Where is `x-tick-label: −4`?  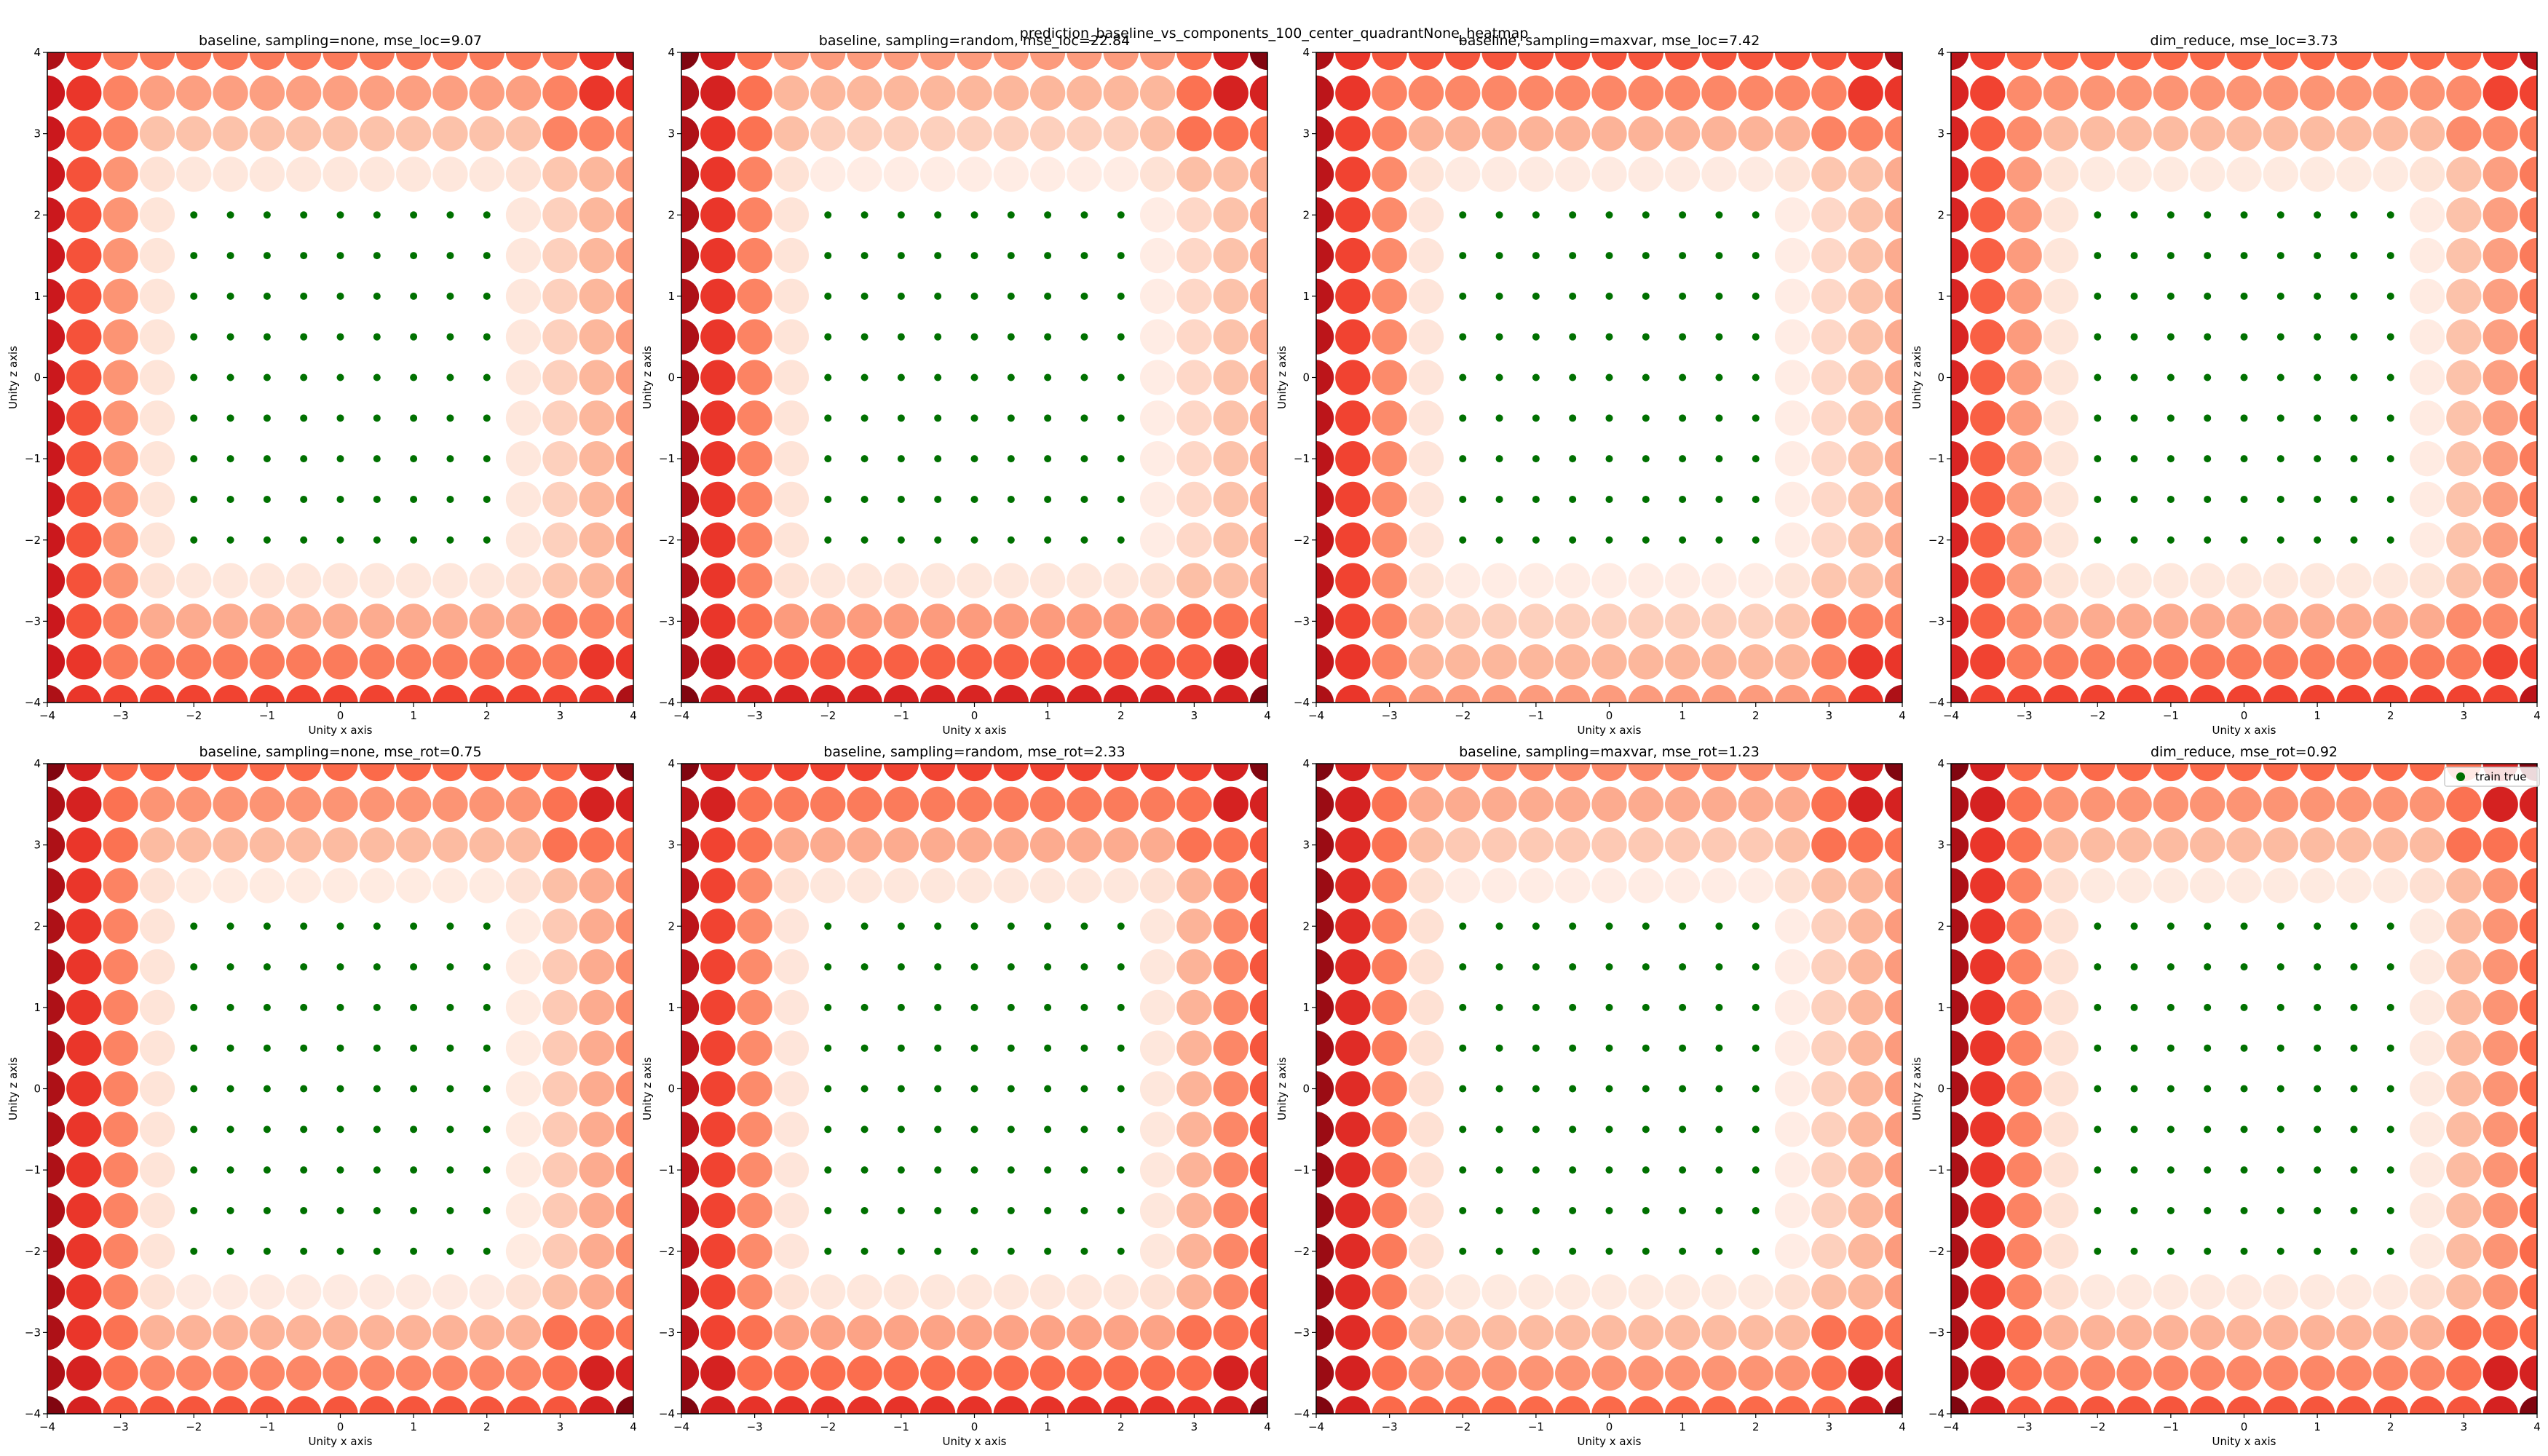
x-tick-label: −4 is located at coordinates (1951, 1426).